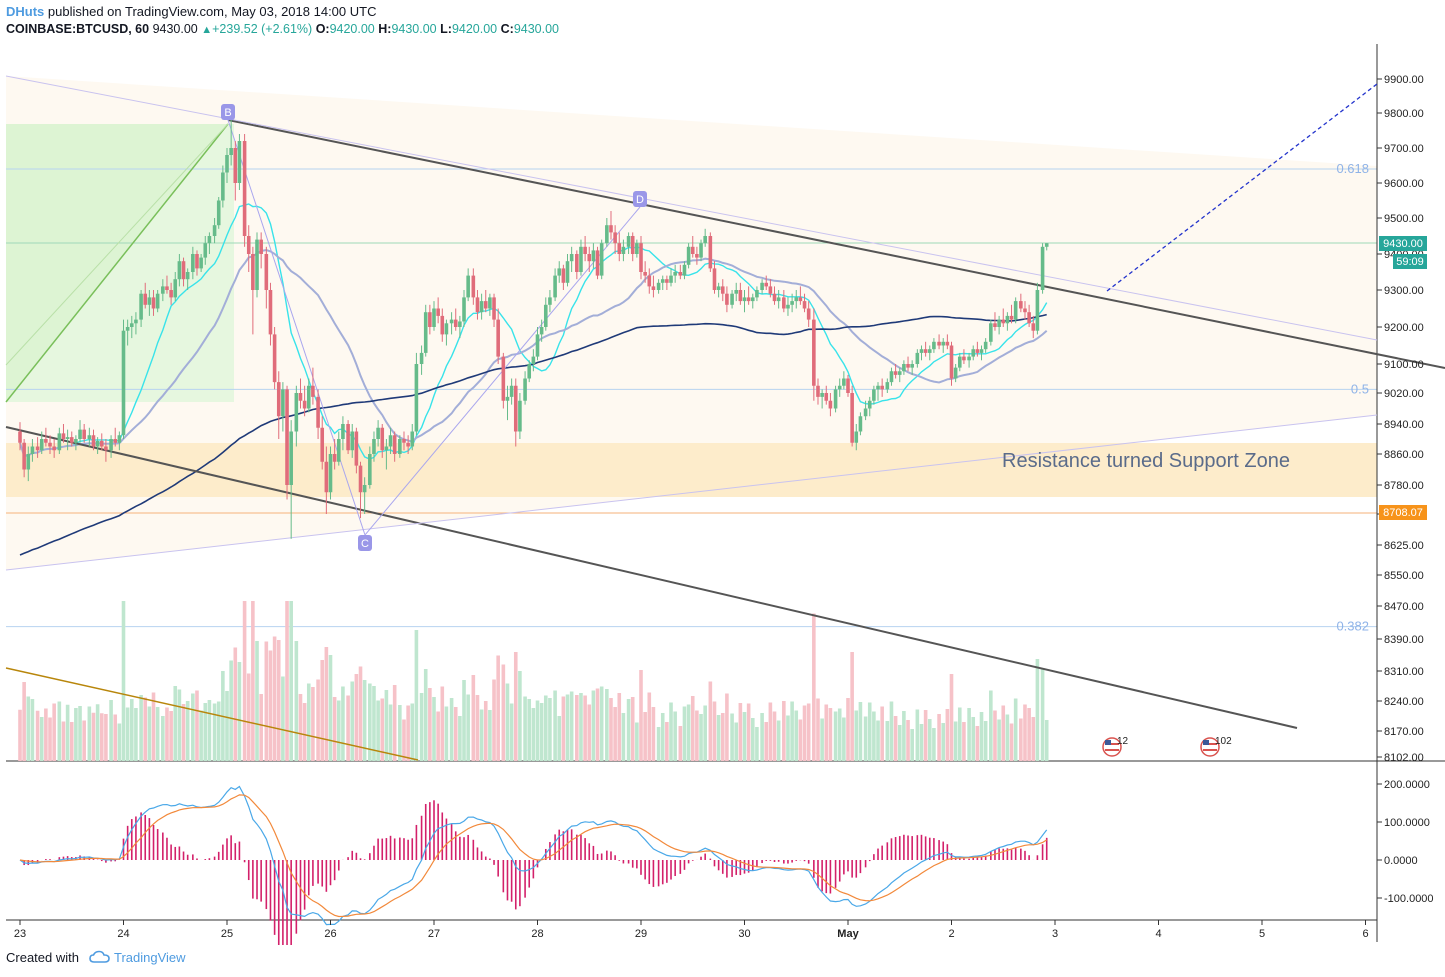 Image resolution: width=1445 pixels, height=977 pixels. I want to click on fib-label: 0.618, so click(1352, 168).